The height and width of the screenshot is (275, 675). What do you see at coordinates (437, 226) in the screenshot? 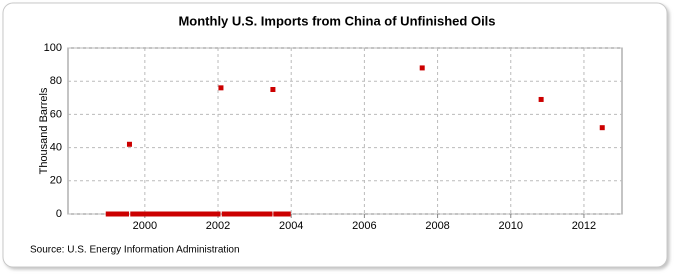
I see `x-tick-label: 2008` at bounding box center [437, 226].